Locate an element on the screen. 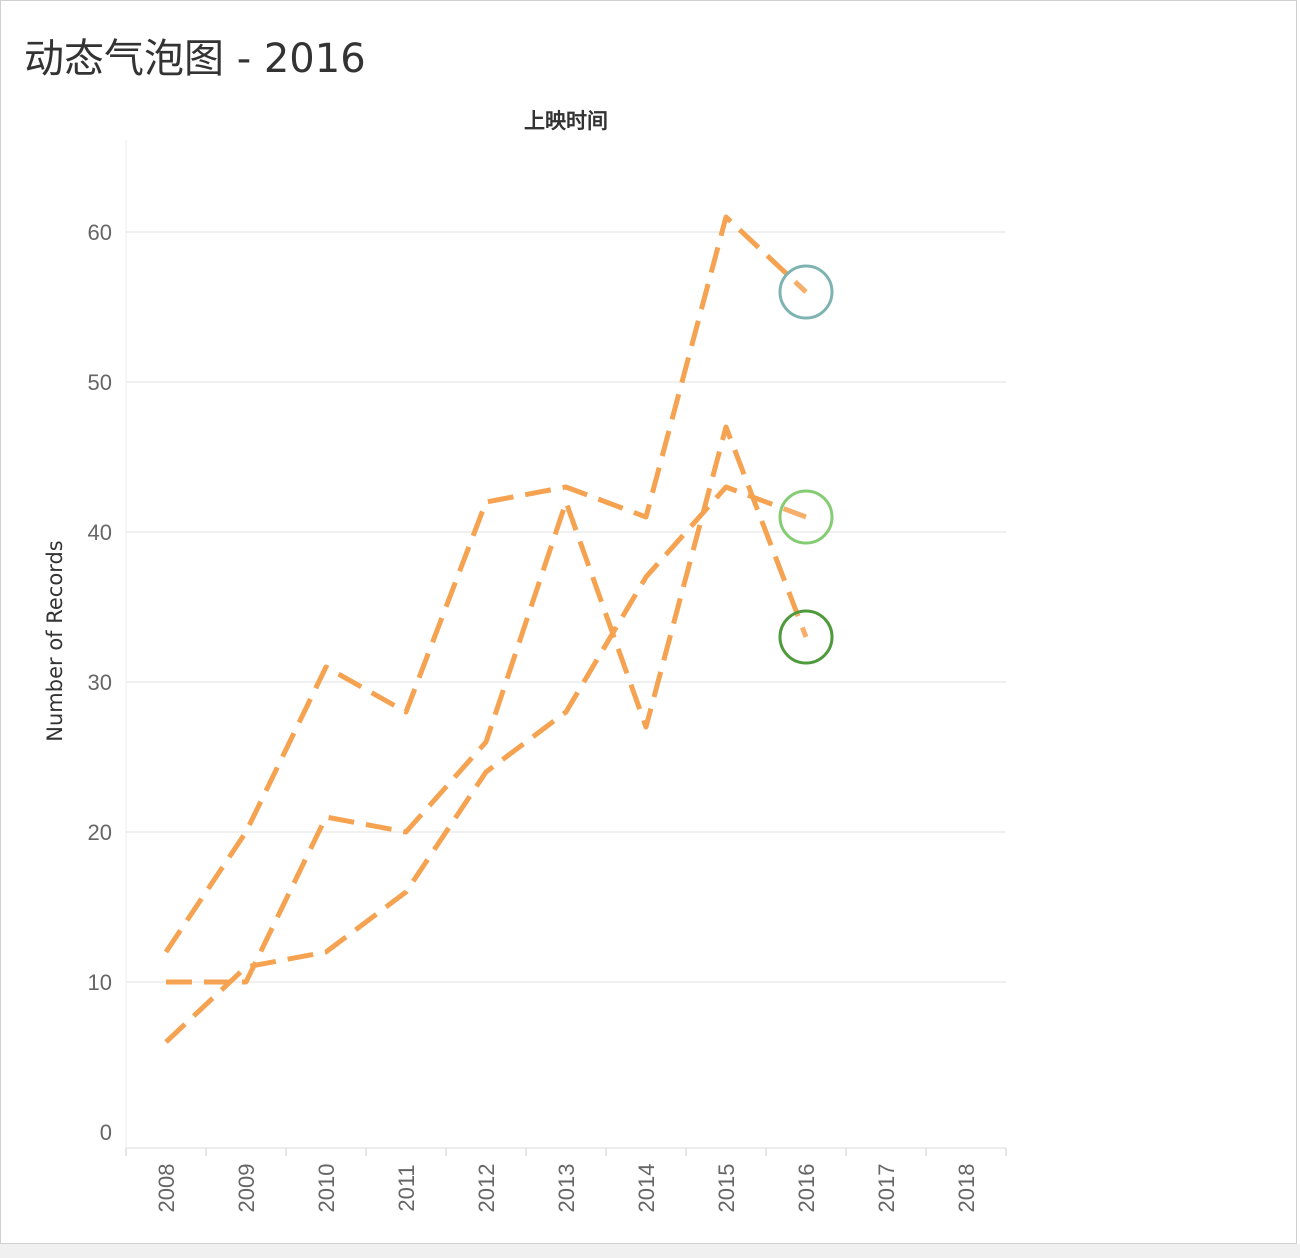  x-tick-label: 2017 is located at coordinates (886, 1188).